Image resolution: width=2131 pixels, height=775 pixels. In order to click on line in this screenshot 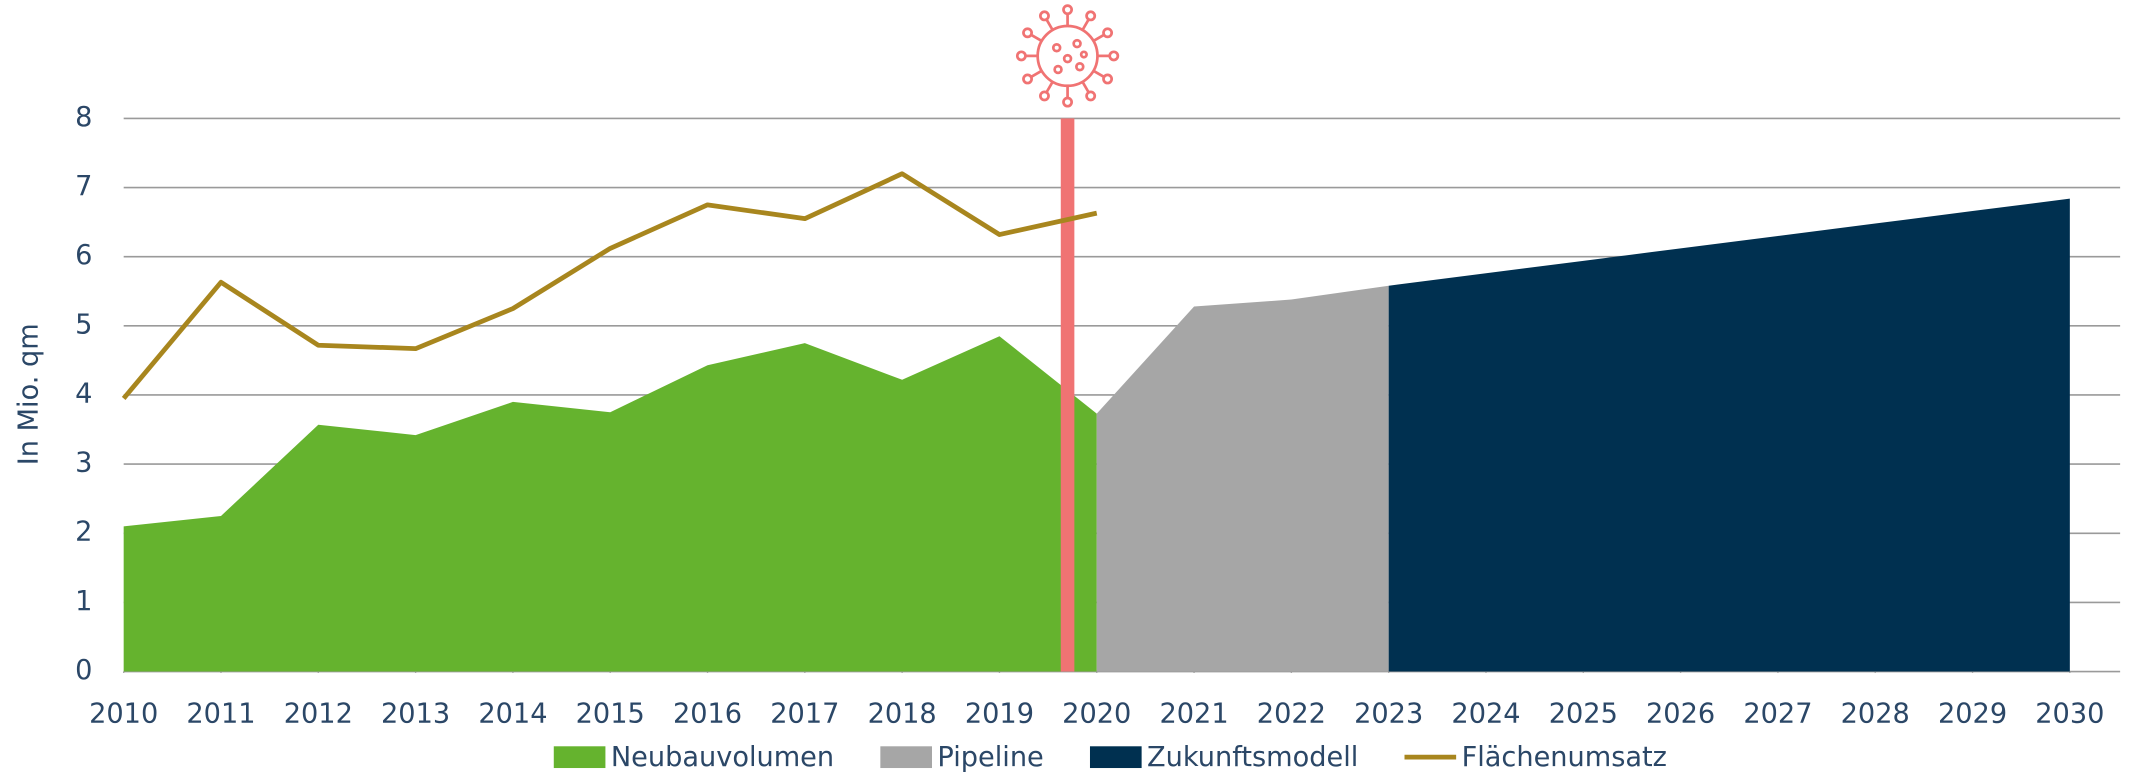, I will do `click(609, 285)`.